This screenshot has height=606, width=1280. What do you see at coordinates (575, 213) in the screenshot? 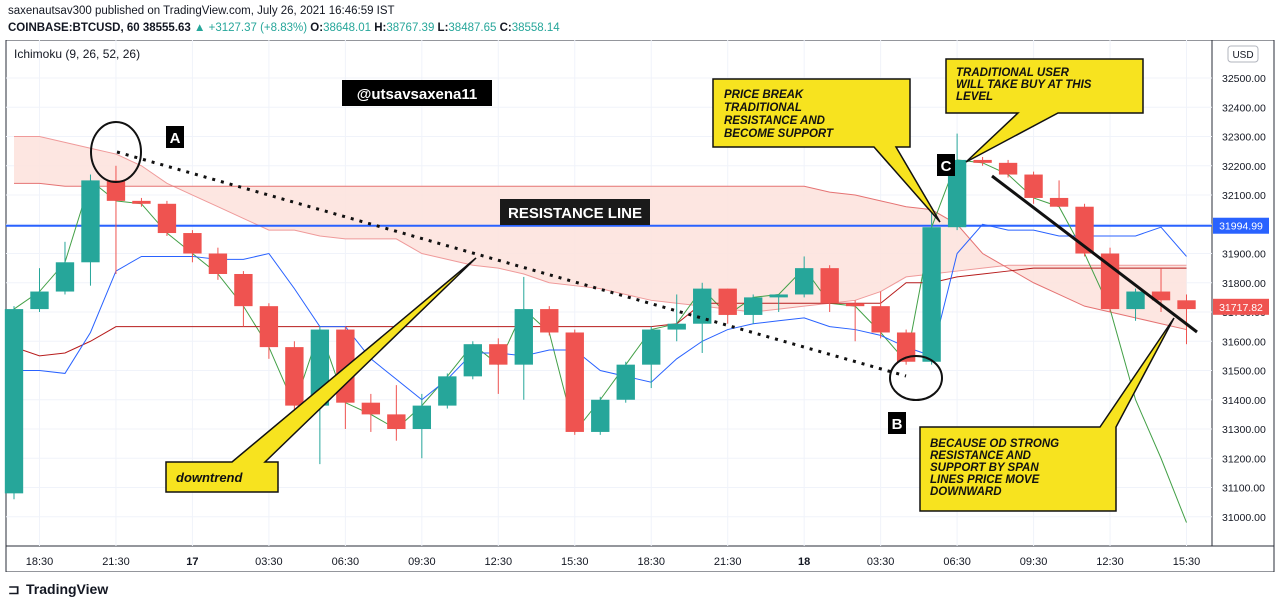
I see `resistance-label: RESISTANCE LINE` at bounding box center [575, 213].